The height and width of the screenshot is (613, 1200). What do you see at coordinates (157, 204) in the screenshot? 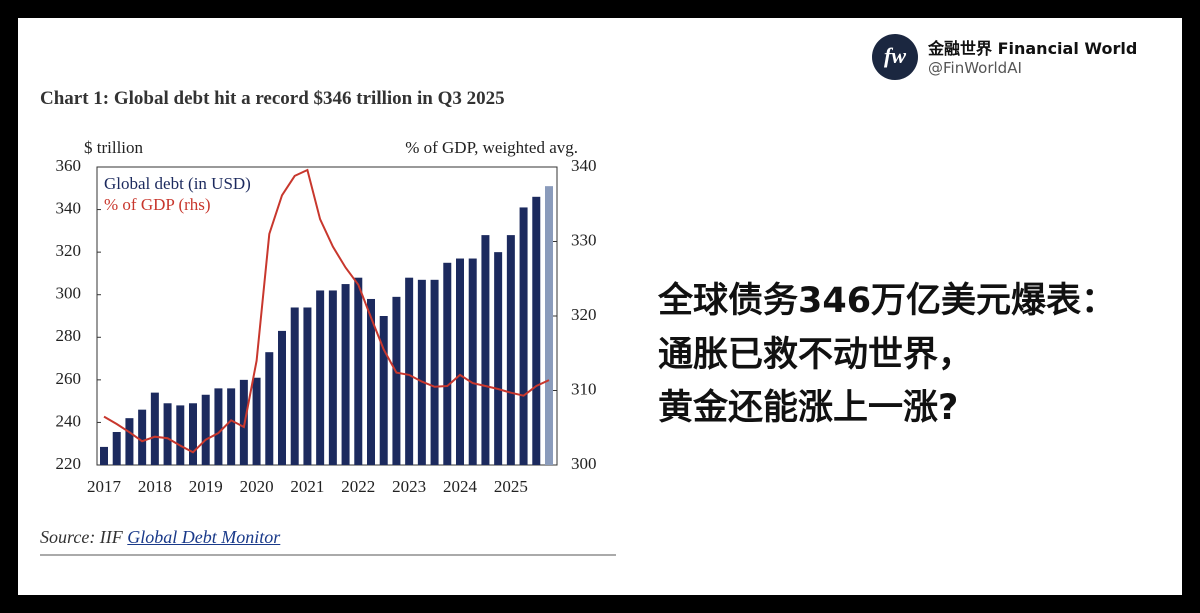
I see `legend-entry: % of GDP (rhs)` at bounding box center [157, 204].